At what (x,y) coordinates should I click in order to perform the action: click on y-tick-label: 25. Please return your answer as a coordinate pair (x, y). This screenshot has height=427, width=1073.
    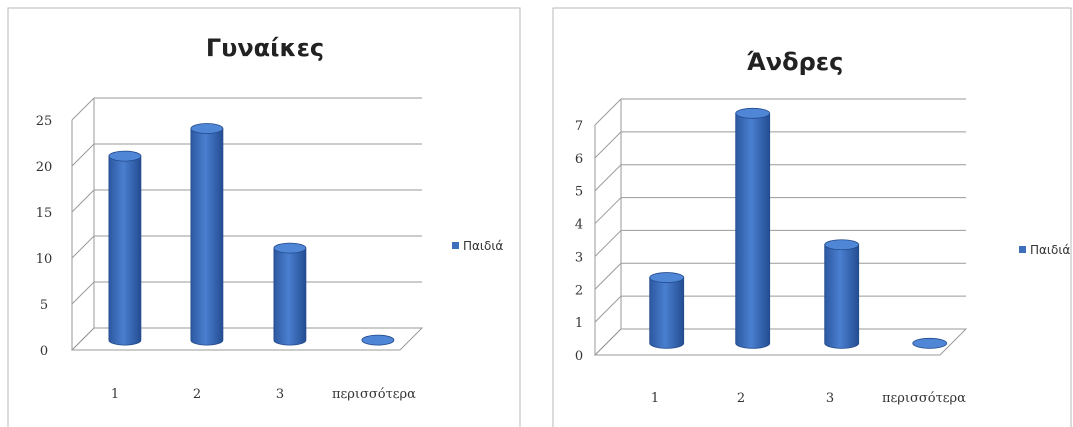
    Looking at the image, I should click on (44, 121).